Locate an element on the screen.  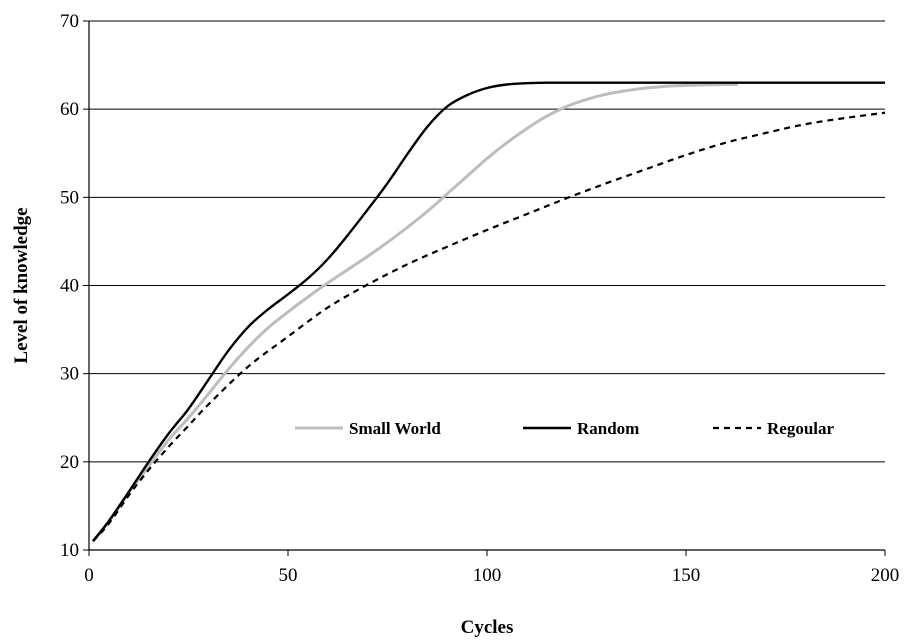
legend-label: Random is located at coordinates (608, 428).